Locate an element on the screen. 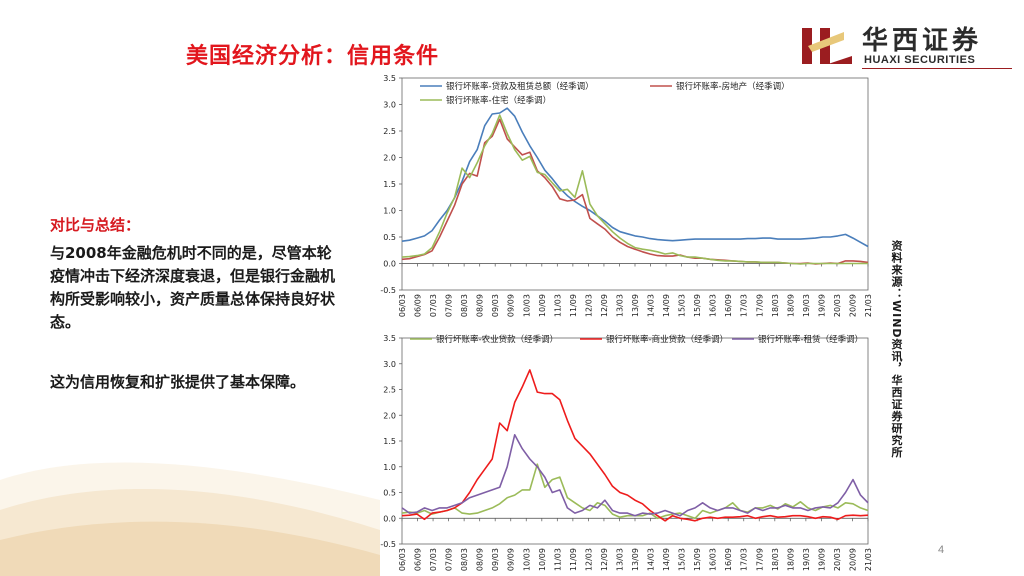 Image resolution: width=1024 pixels, height=576 pixels. logo-underline is located at coordinates (937, 68).